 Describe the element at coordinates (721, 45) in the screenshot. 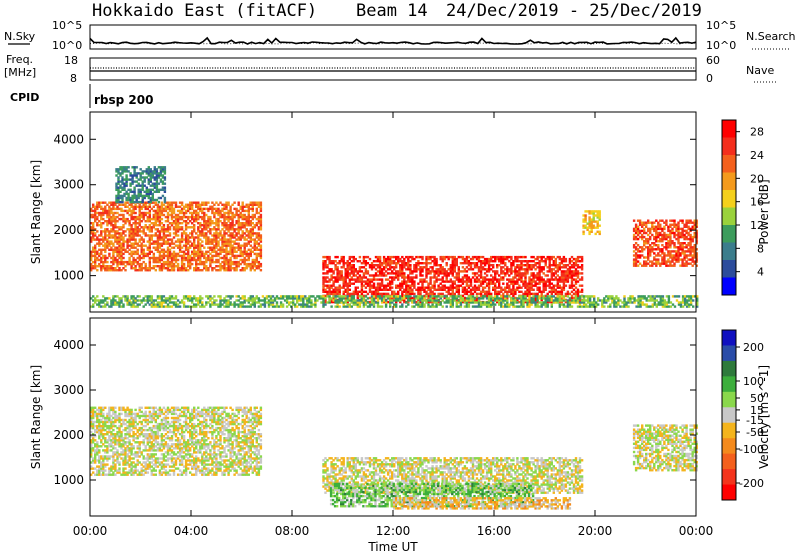

I see `nsearch-tick-bottom: 10^0` at that location.